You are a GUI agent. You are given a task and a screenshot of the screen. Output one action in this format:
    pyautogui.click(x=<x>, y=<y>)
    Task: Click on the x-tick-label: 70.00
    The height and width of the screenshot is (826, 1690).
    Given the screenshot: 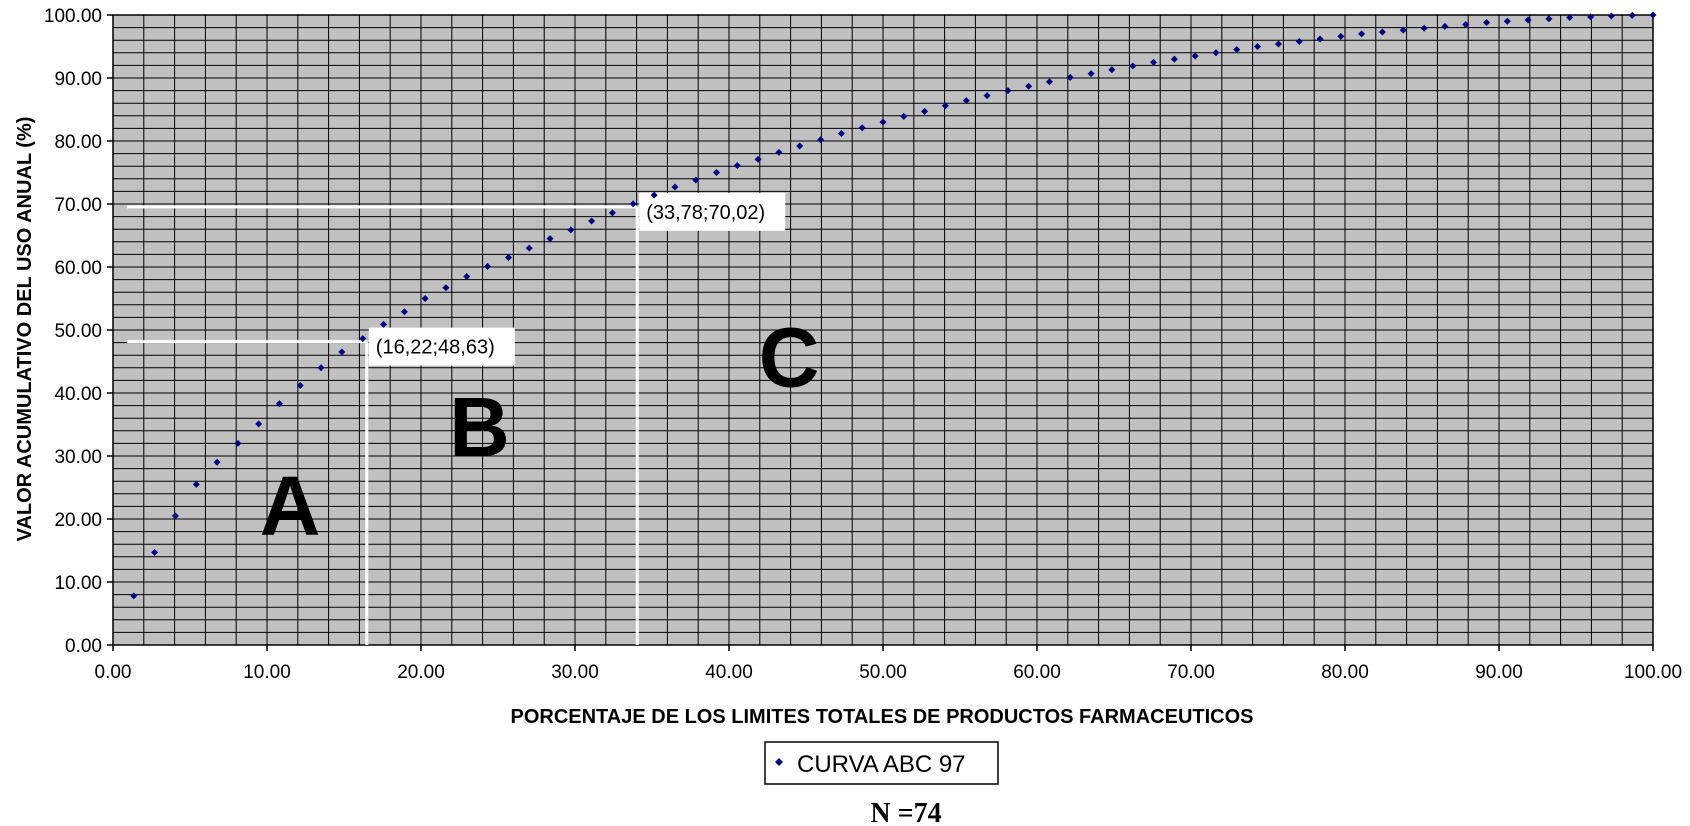 What is the action you would take?
    pyautogui.click(x=1191, y=672)
    